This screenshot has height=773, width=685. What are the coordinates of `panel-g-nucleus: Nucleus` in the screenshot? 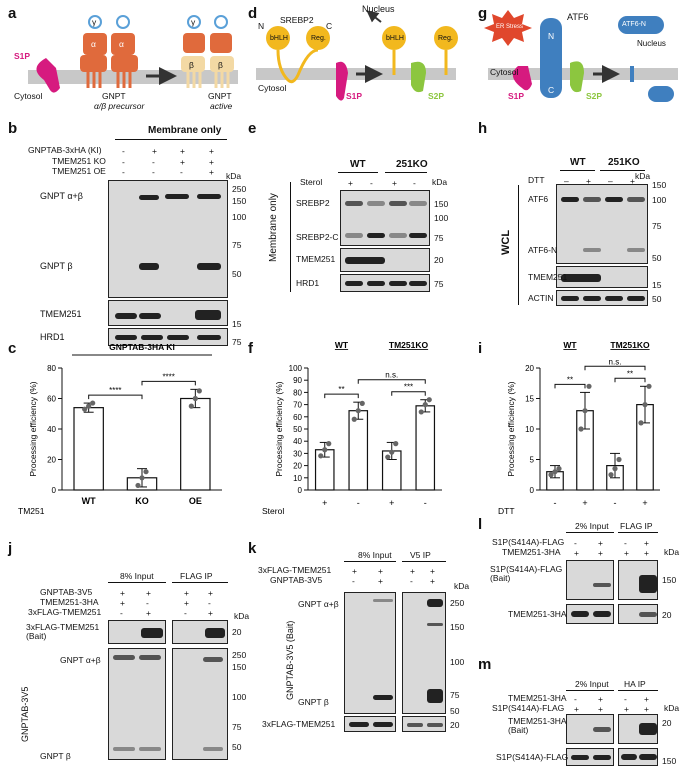 It's located at (651, 43).